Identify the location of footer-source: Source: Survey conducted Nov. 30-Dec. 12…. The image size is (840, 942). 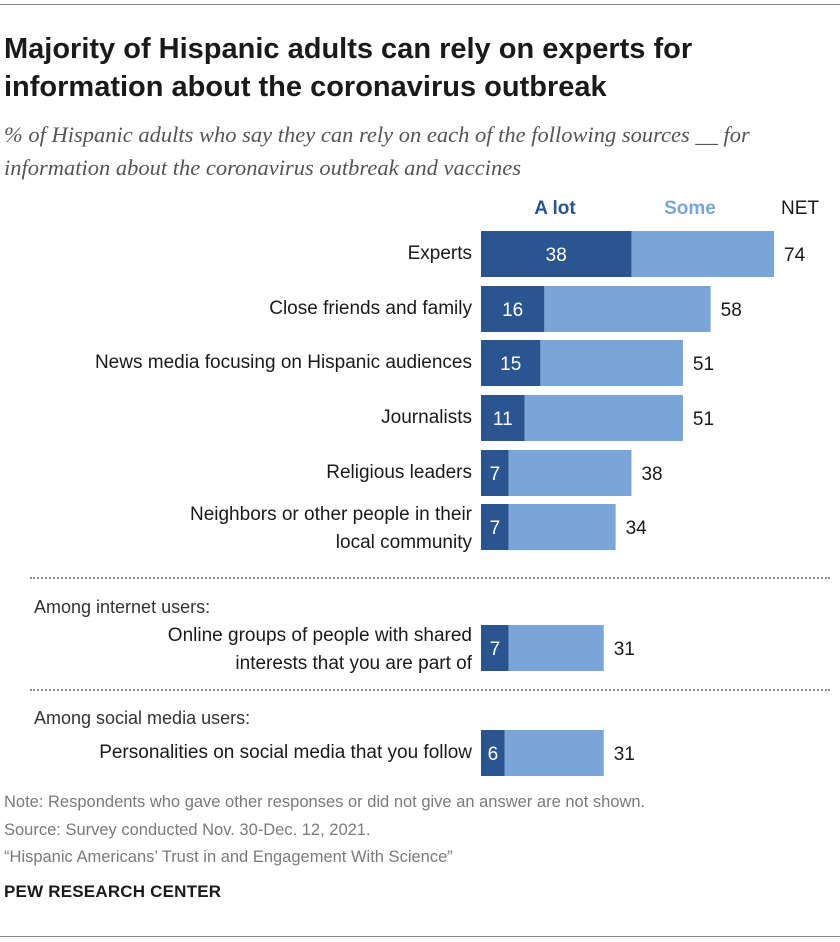
(187, 830).